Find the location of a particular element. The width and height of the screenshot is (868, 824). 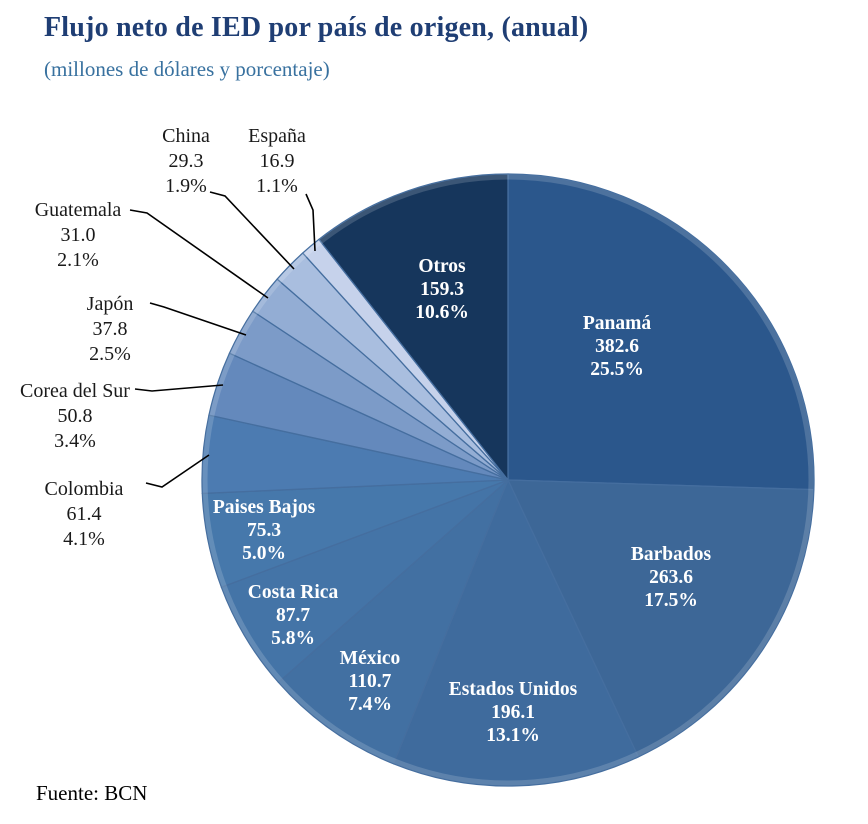

callout-label-colombia: Colombia 61.4 4.1% is located at coordinates (84, 514).